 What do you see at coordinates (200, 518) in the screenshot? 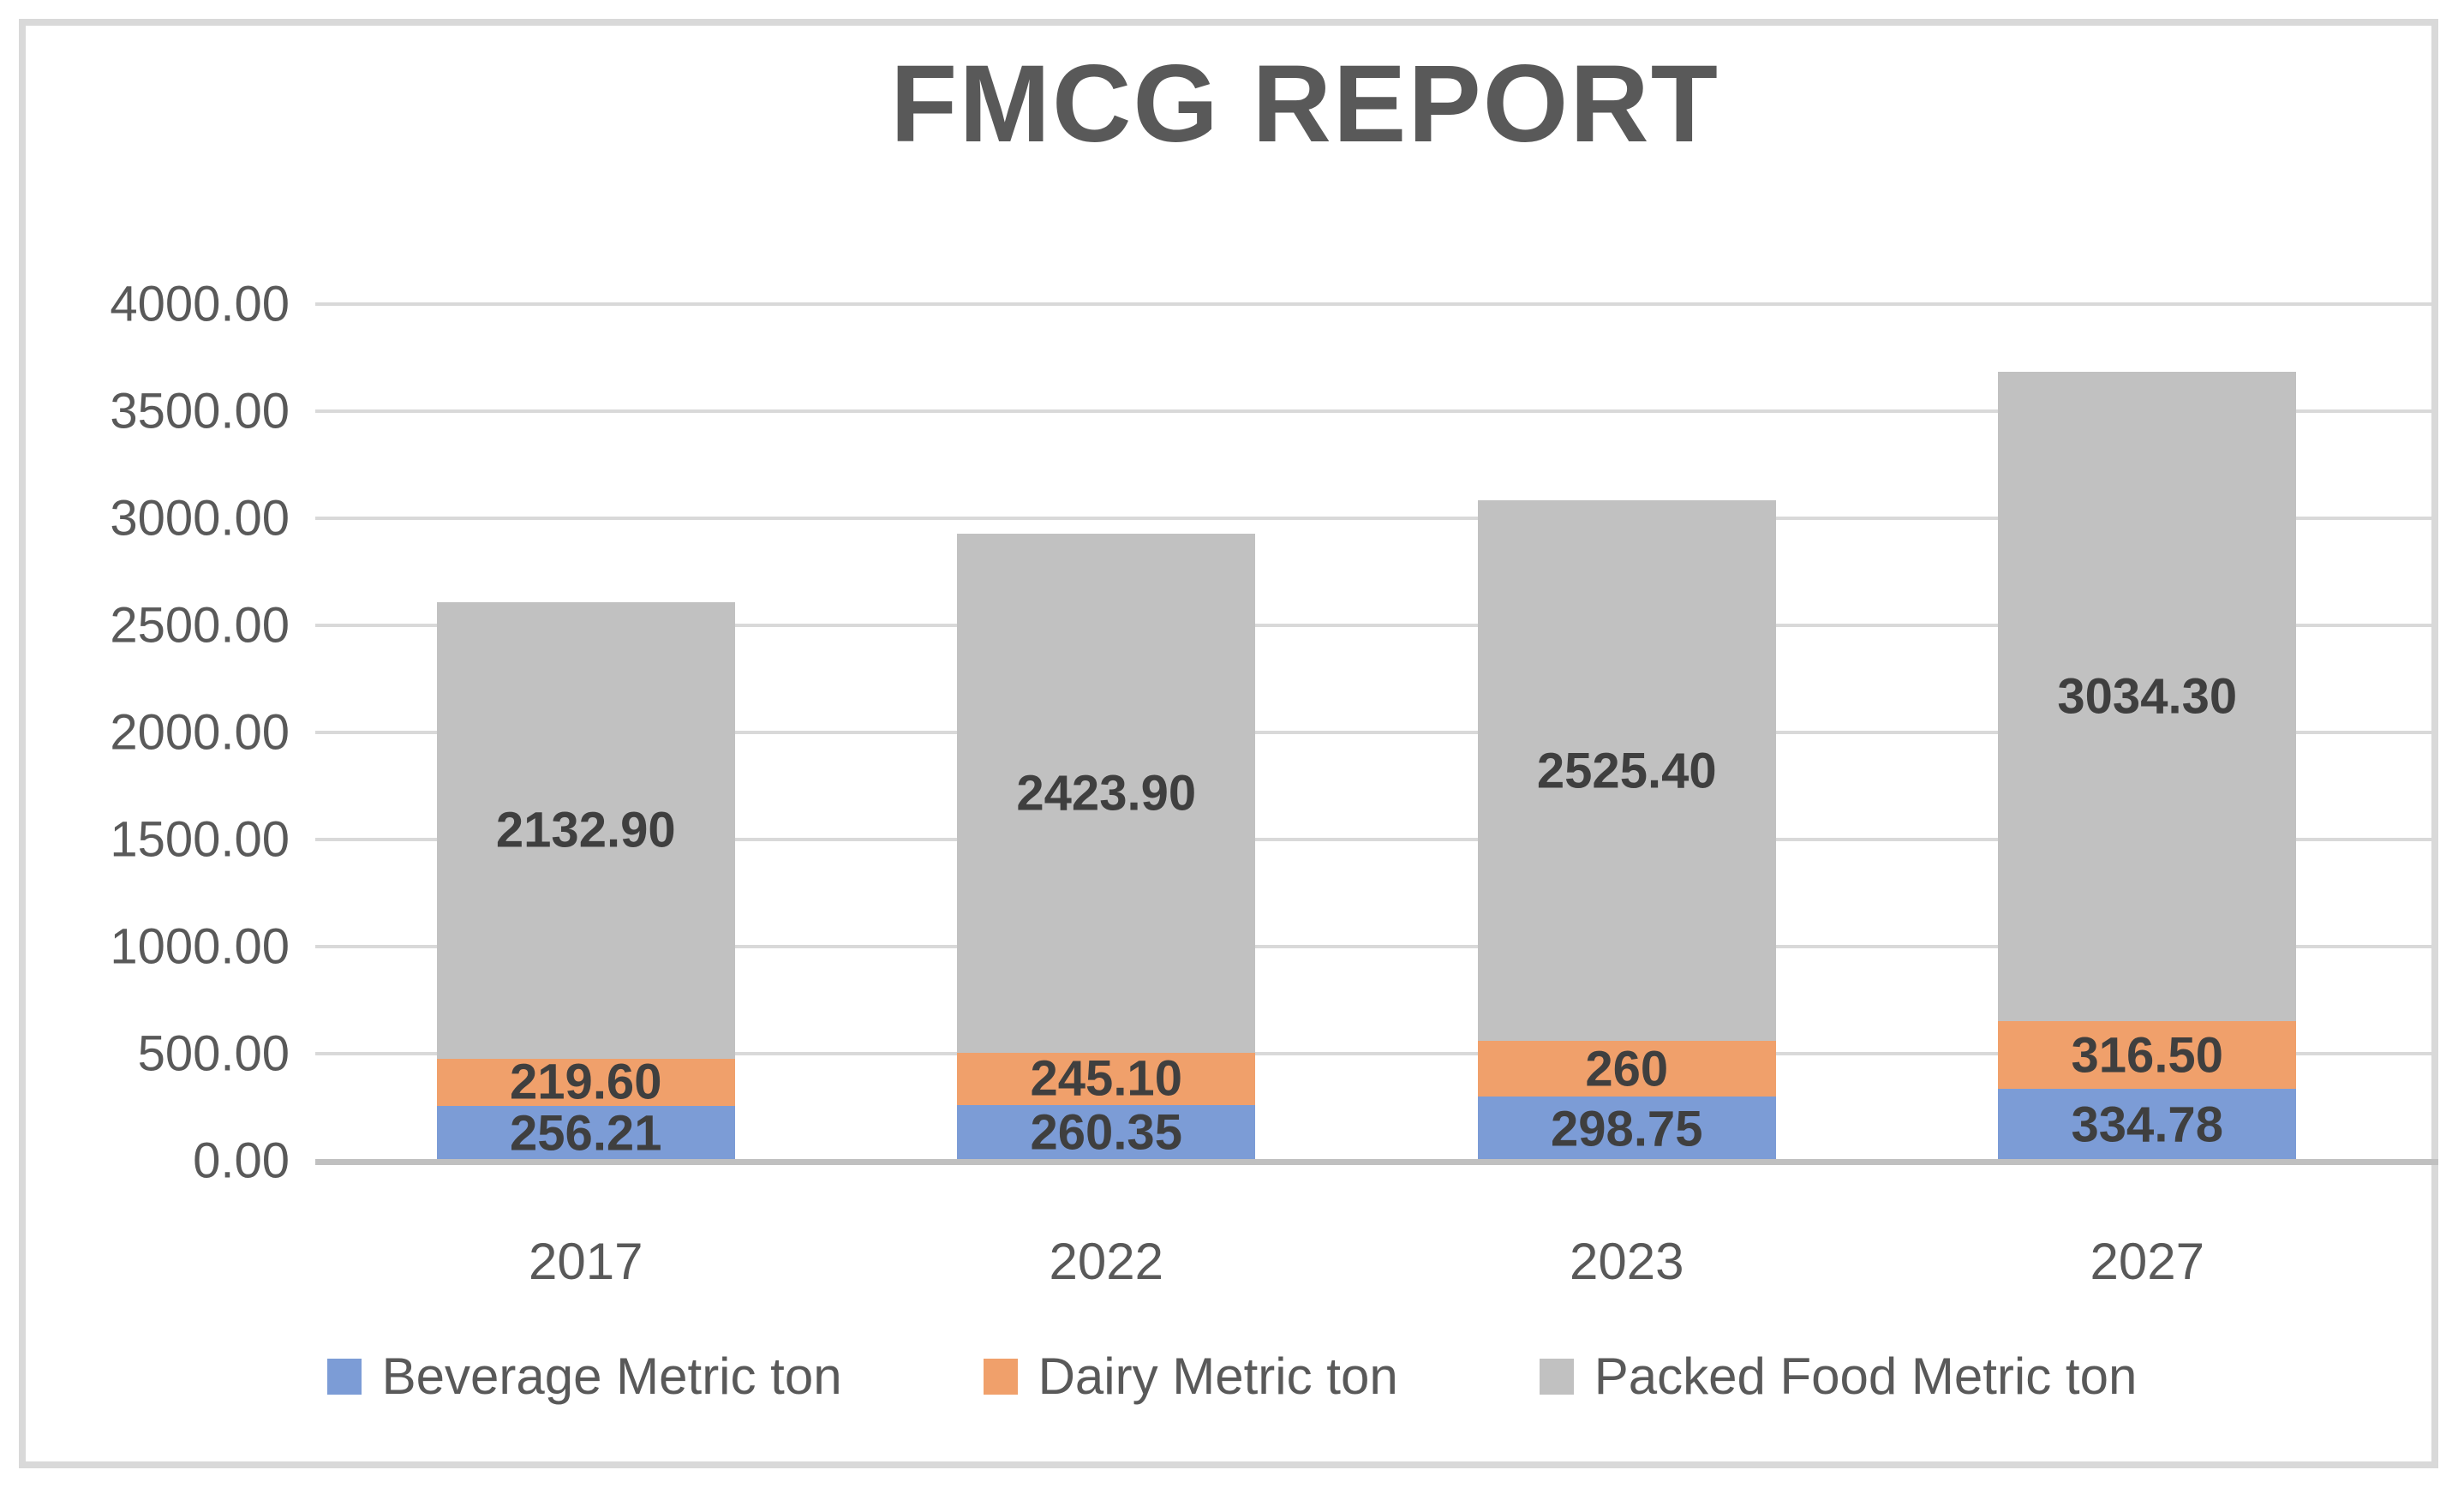
I see `y-axis-tick-label: 3000.00` at bounding box center [200, 518].